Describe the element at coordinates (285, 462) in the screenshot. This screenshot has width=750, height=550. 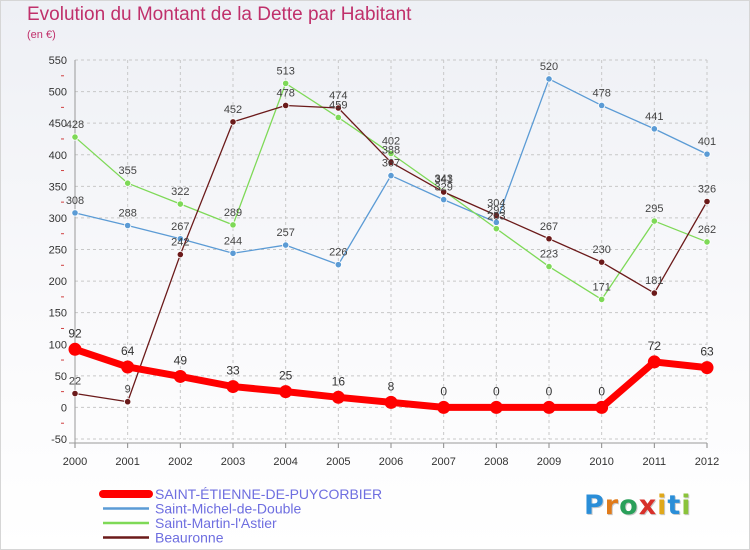
I see `x-tick-label: 2004` at that location.